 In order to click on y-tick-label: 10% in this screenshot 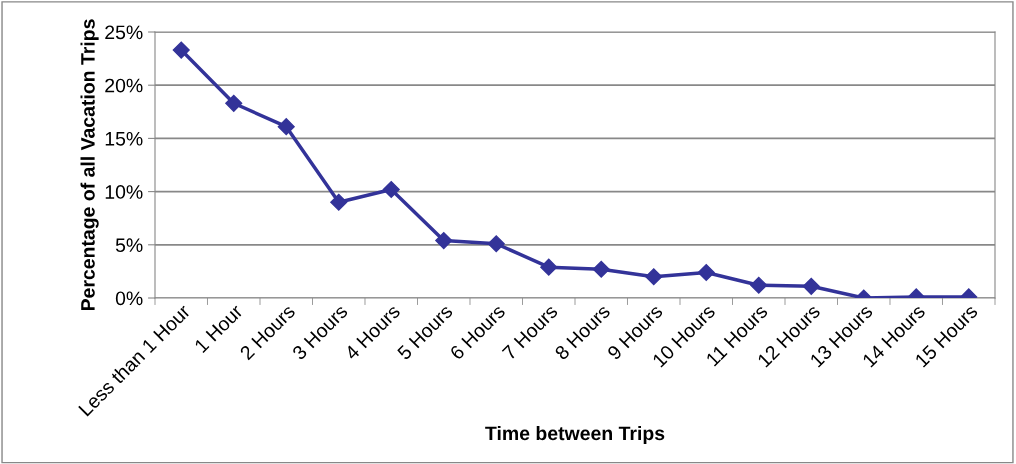, I will do `click(124, 192)`.